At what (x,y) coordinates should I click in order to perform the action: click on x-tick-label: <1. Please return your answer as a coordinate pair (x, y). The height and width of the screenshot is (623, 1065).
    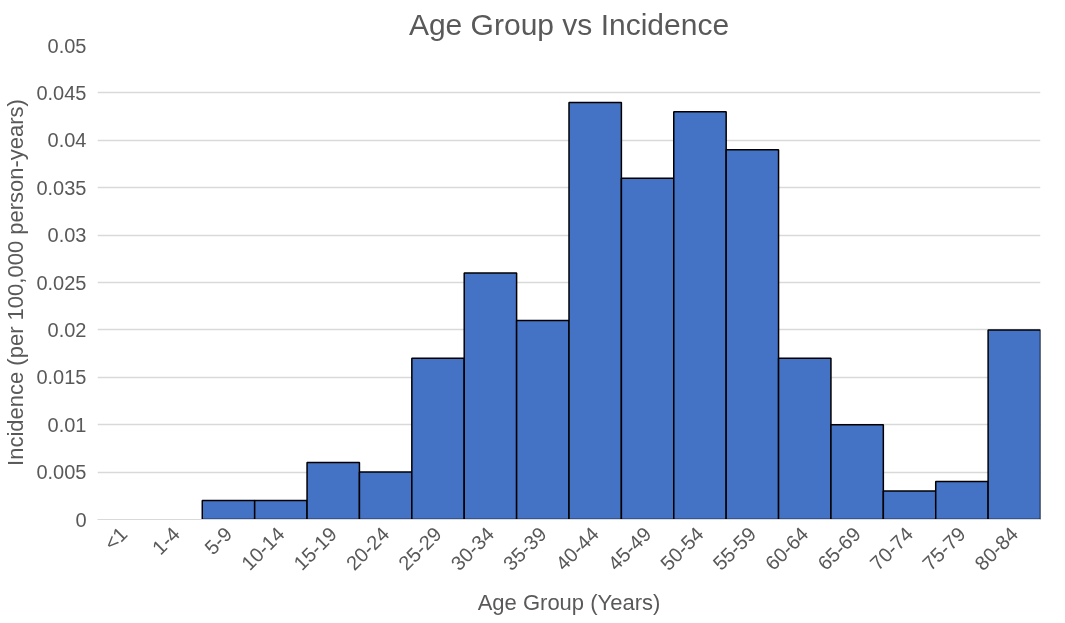
    Looking at the image, I should click on (115, 538).